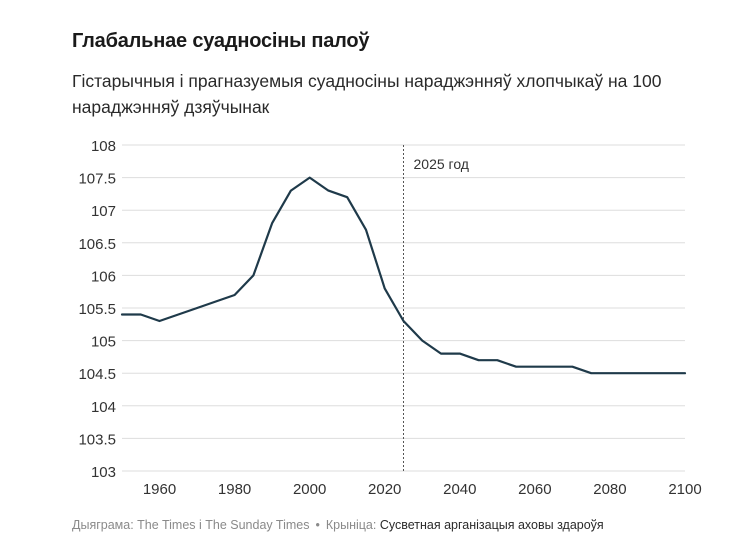  I want to click on y-tick-label: 105.5, so click(97, 309).